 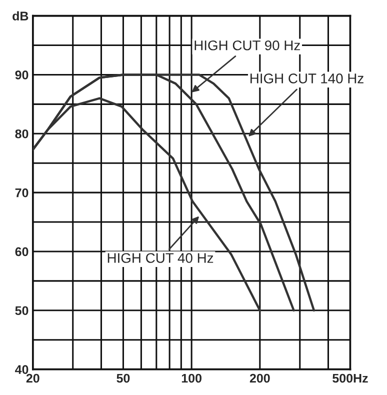 What do you see at coordinates (123, 378) in the screenshot?
I see `x-tick-label: 50` at bounding box center [123, 378].